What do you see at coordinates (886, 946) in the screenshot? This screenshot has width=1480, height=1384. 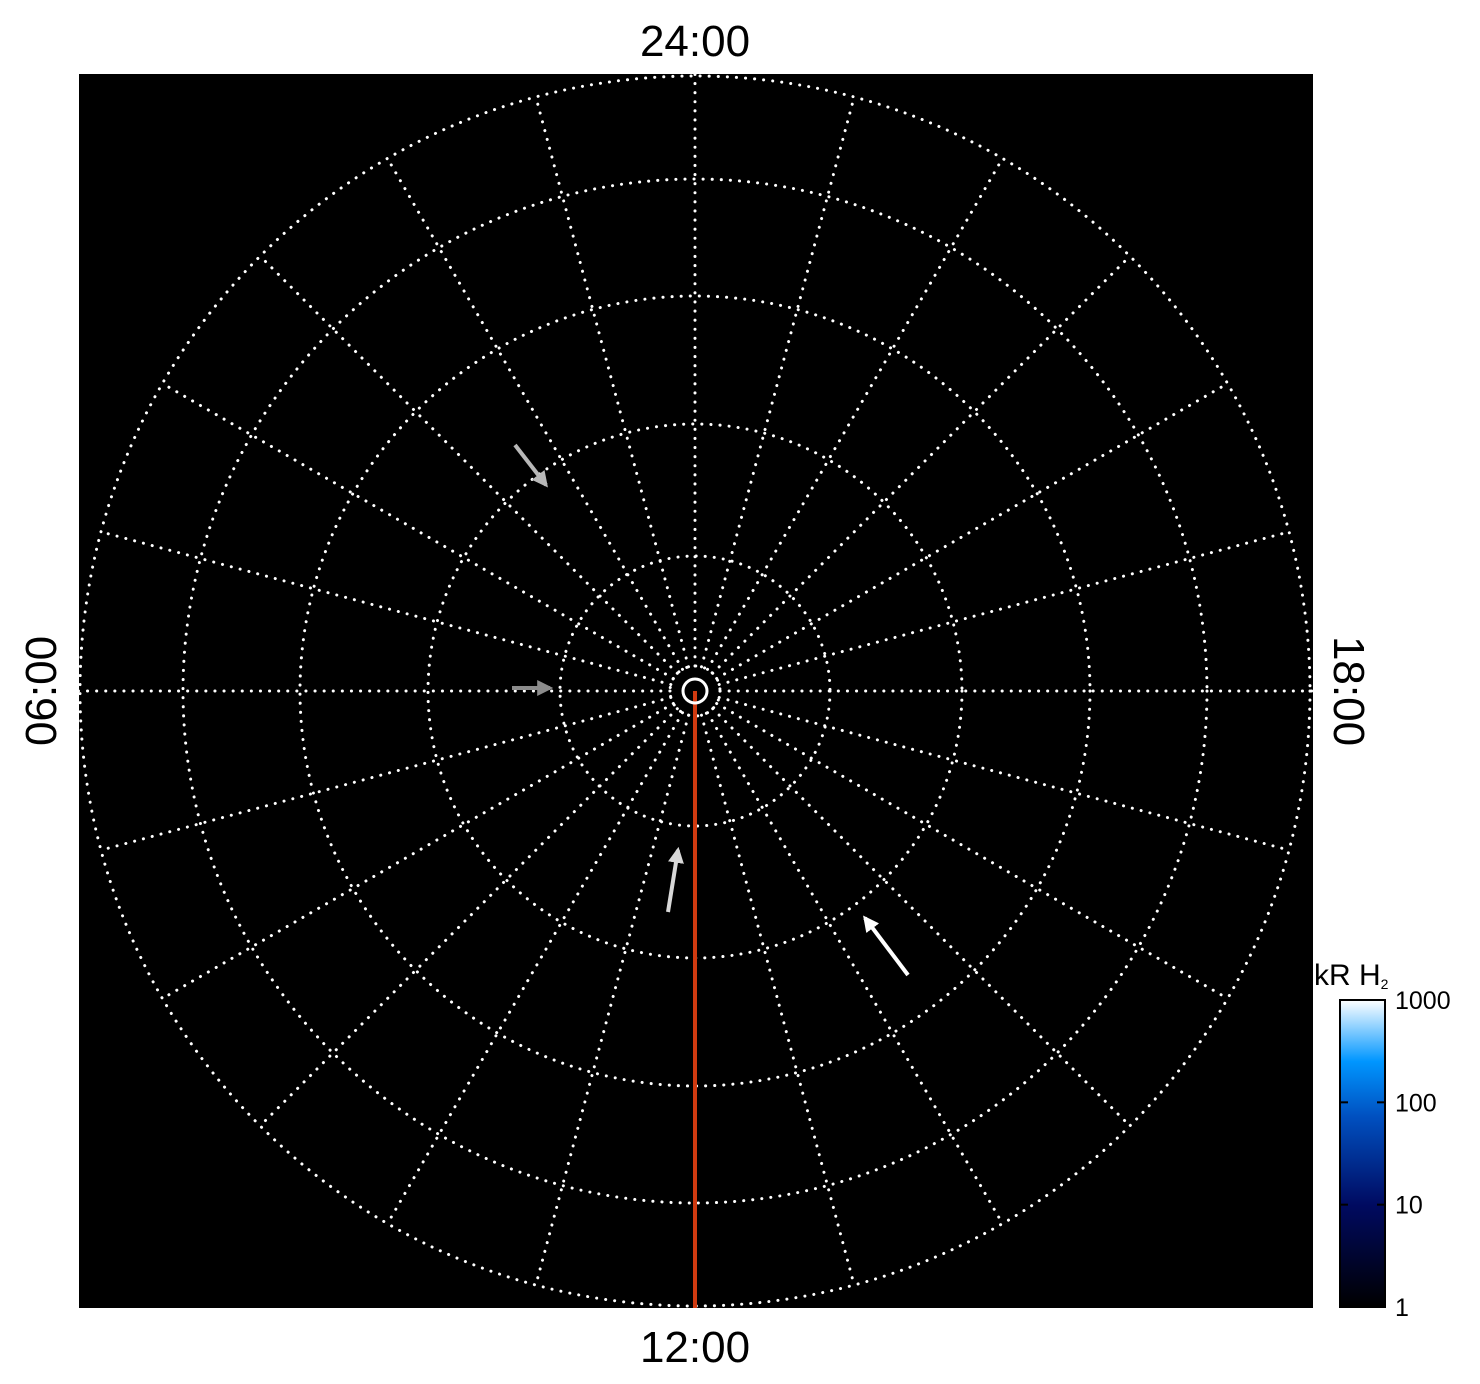 I see `arrow-up-left` at bounding box center [886, 946].